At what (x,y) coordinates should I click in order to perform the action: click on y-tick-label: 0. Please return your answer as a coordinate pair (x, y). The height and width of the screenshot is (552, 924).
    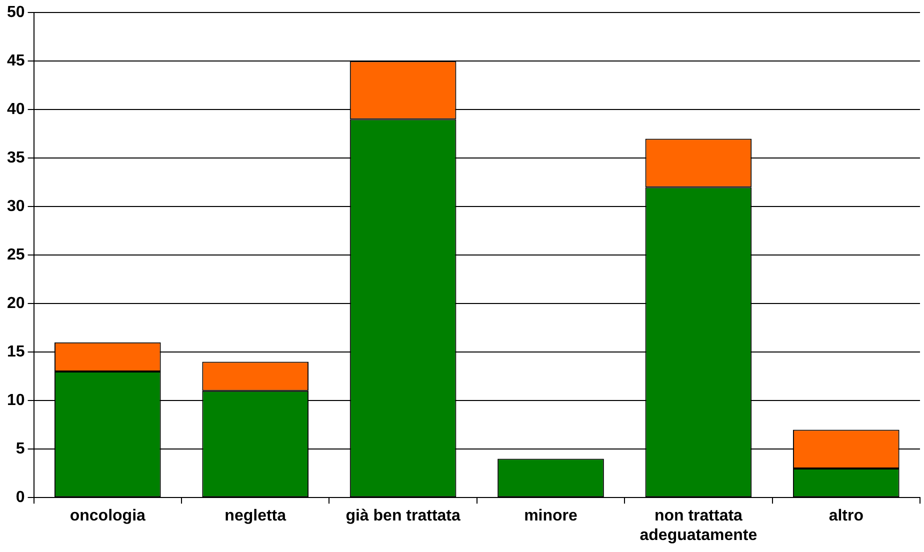
    Looking at the image, I should click on (20, 497).